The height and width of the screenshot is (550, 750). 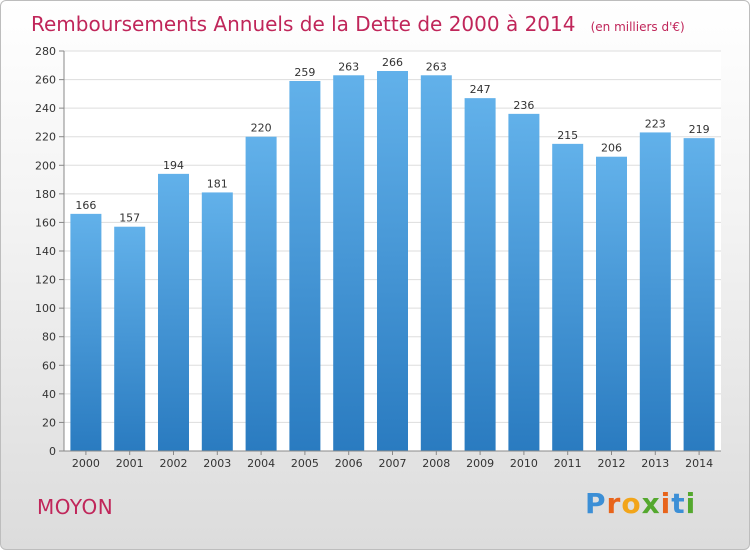 What do you see at coordinates (349, 463) in the screenshot?
I see `x-tick-label: 2006` at bounding box center [349, 463].